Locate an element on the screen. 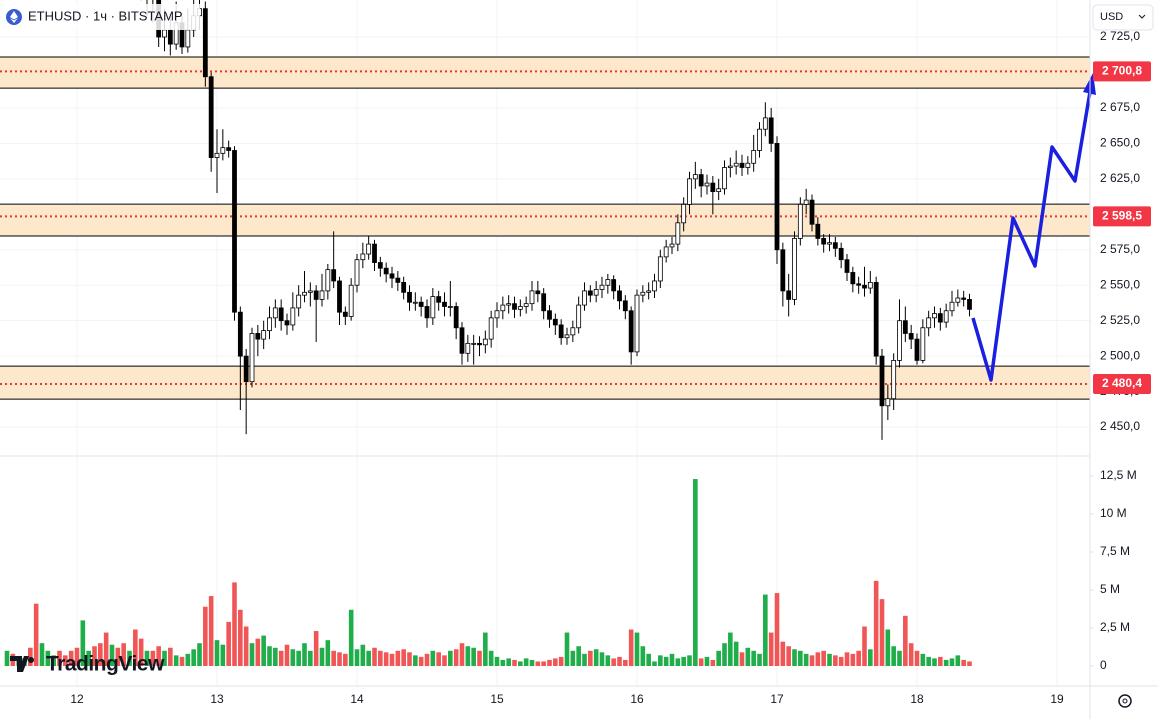 Image resolution: width=1158 pixels, height=719 pixels. y2-tick-label: 12,5 M is located at coordinates (1118, 475).